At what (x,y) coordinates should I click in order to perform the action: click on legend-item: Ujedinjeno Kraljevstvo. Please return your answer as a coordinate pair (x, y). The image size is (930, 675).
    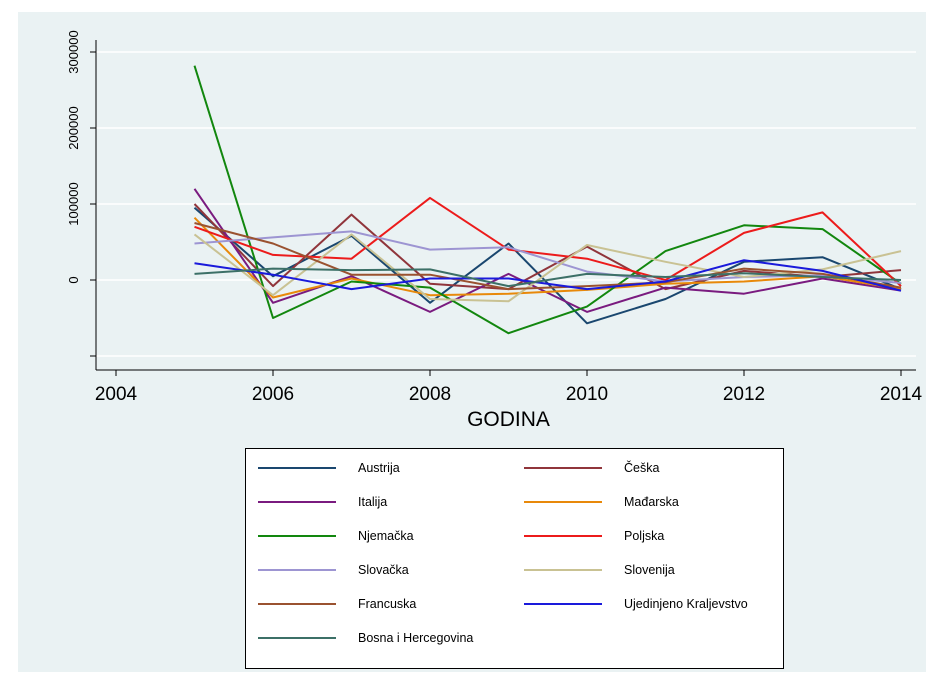
    Looking at the image, I should click on (636, 604).